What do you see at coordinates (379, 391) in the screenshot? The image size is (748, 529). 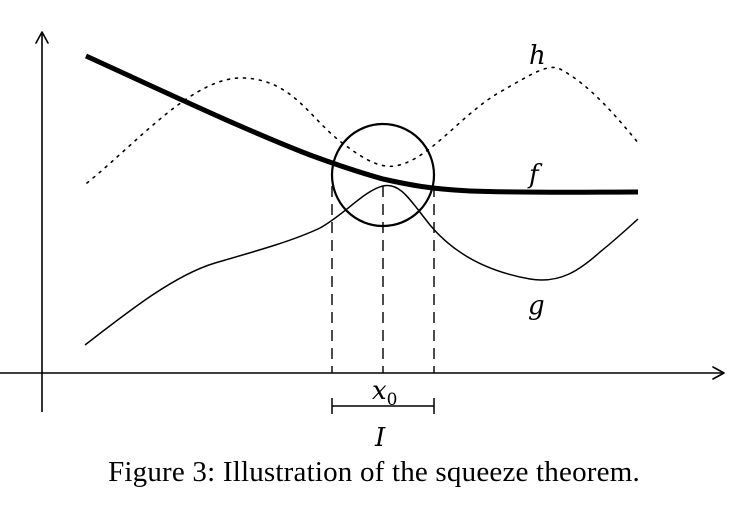 I see `label-x0-base: x` at bounding box center [379, 391].